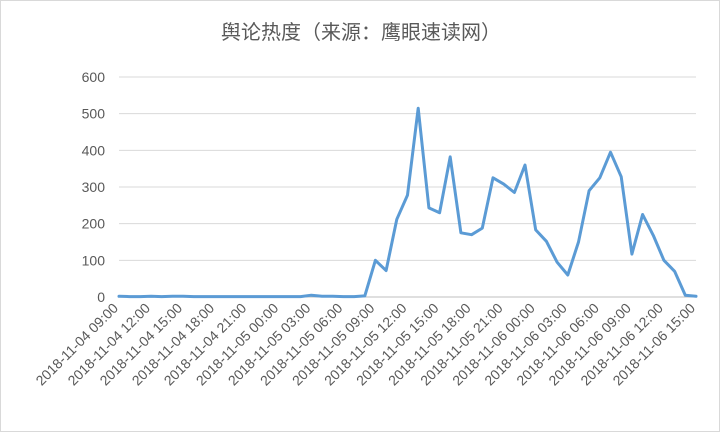 The width and height of the screenshot is (722, 434). Describe the element at coordinates (94, 77) in the screenshot. I see `y-tick-label: 600` at that location.